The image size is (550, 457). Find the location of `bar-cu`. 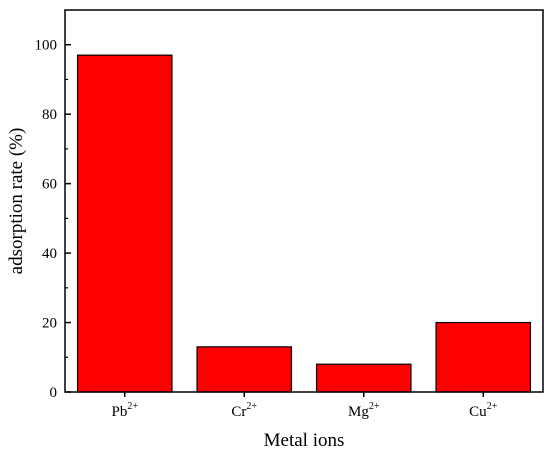

bar-cu is located at coordinates (483, 357).